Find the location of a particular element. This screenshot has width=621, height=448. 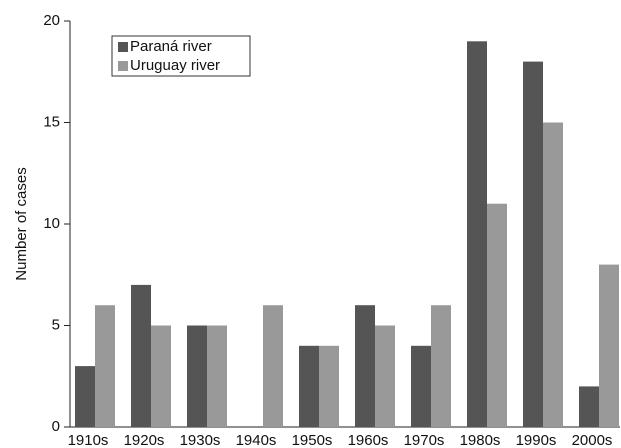

x-tick-label: 1930s is located at coordinates (200, 440).